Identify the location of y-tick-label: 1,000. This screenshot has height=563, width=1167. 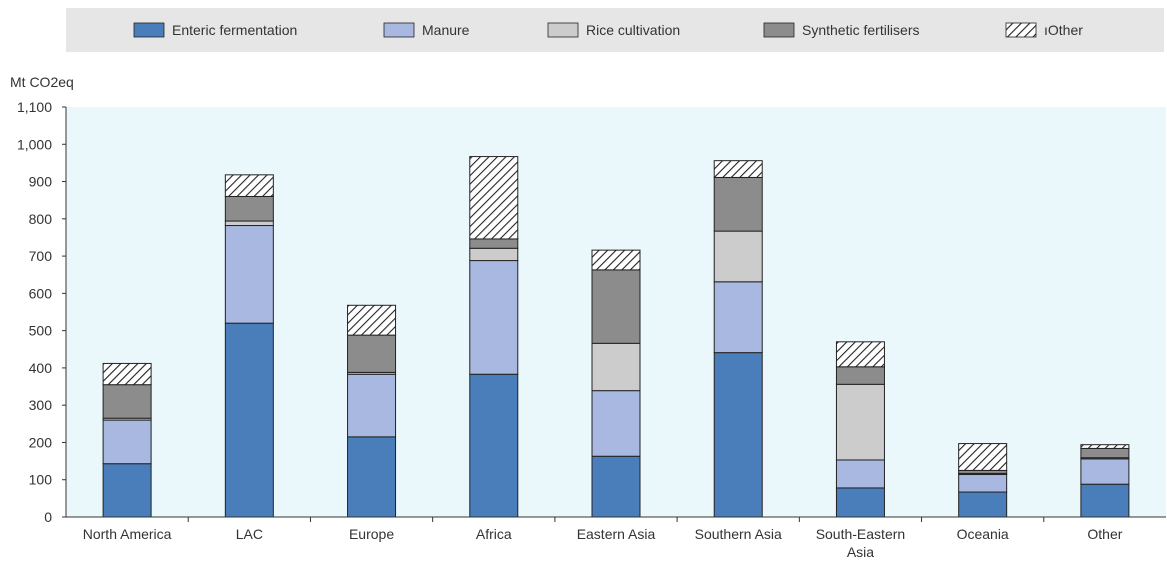
(34, 144).